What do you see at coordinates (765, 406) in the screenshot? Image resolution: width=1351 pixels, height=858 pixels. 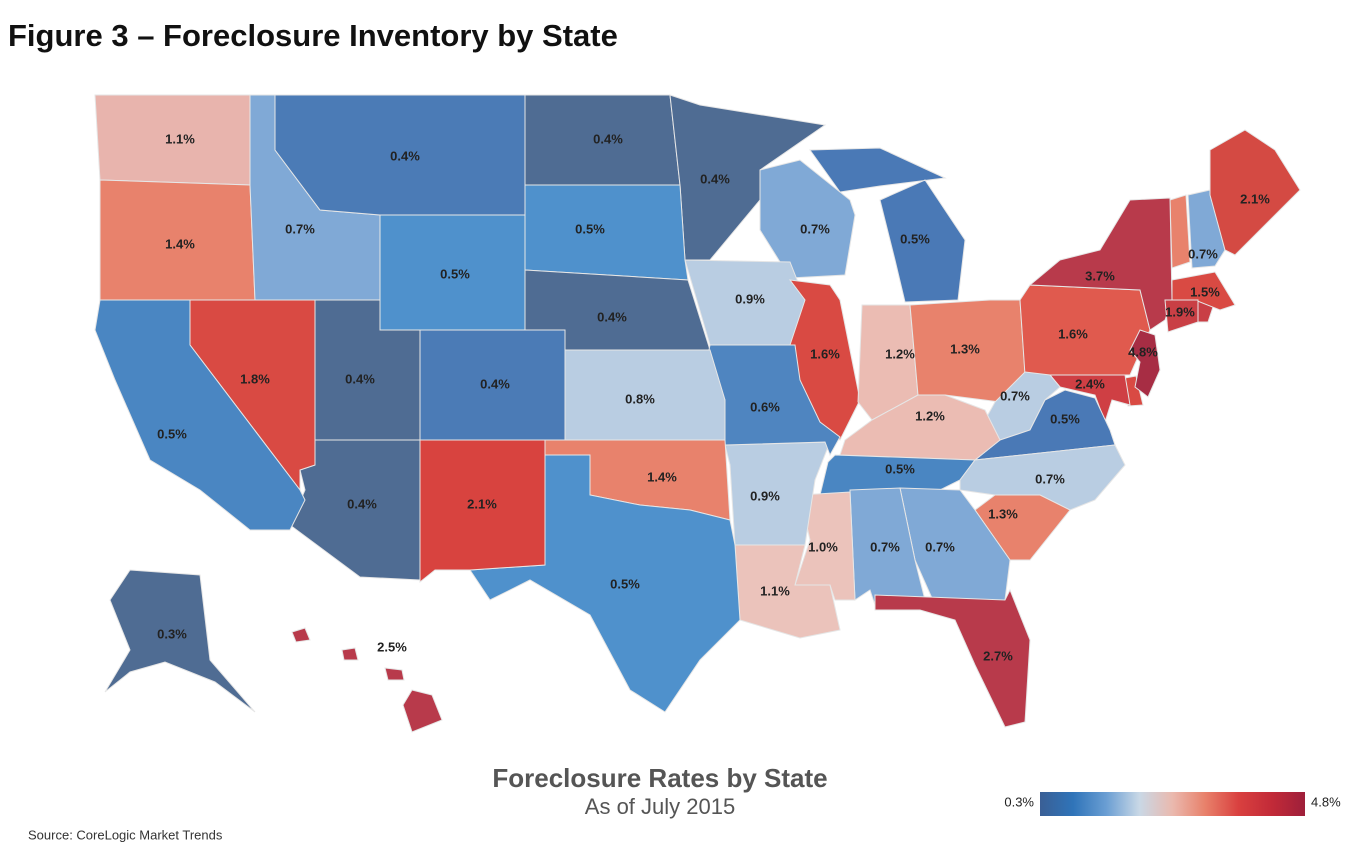 I see `state-value-label: 0.6%` at bounding box center [765, 406].